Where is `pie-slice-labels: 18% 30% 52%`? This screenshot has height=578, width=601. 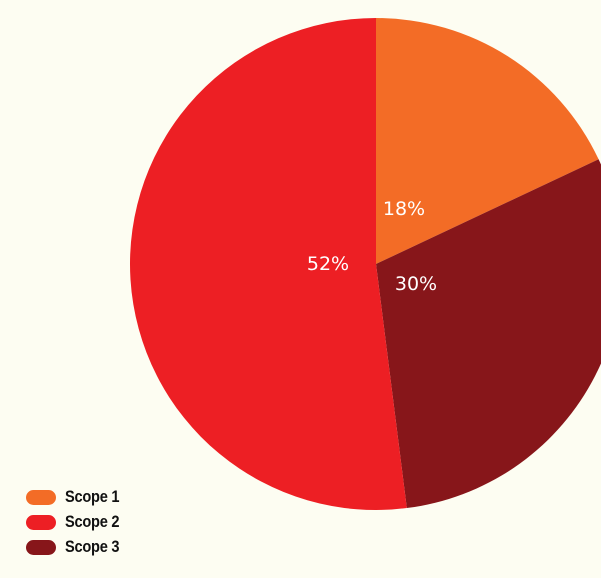
pie-slice-labels: 18% 30% 52% is located at coordinates (372, 246).